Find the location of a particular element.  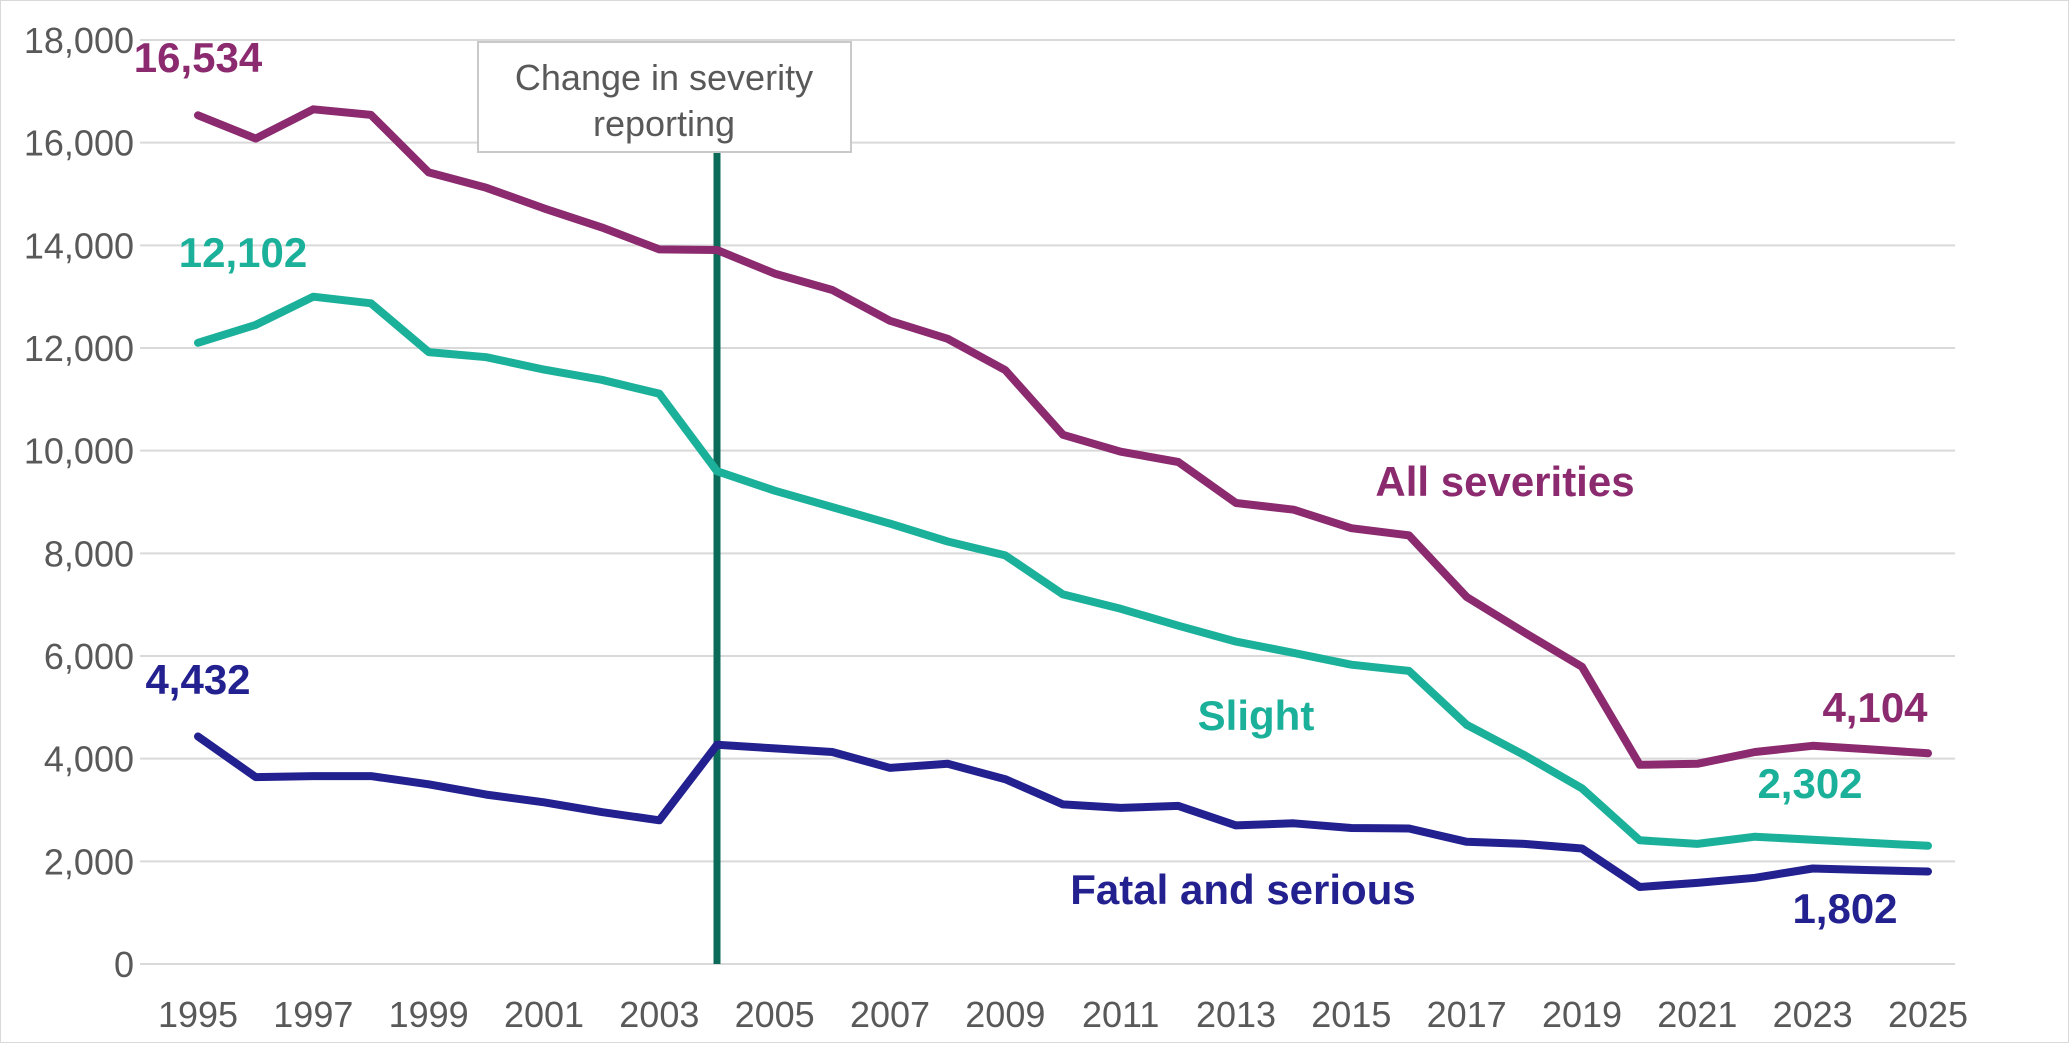

x-tick-label: 2019 is located at coordinates (1582, 1014).